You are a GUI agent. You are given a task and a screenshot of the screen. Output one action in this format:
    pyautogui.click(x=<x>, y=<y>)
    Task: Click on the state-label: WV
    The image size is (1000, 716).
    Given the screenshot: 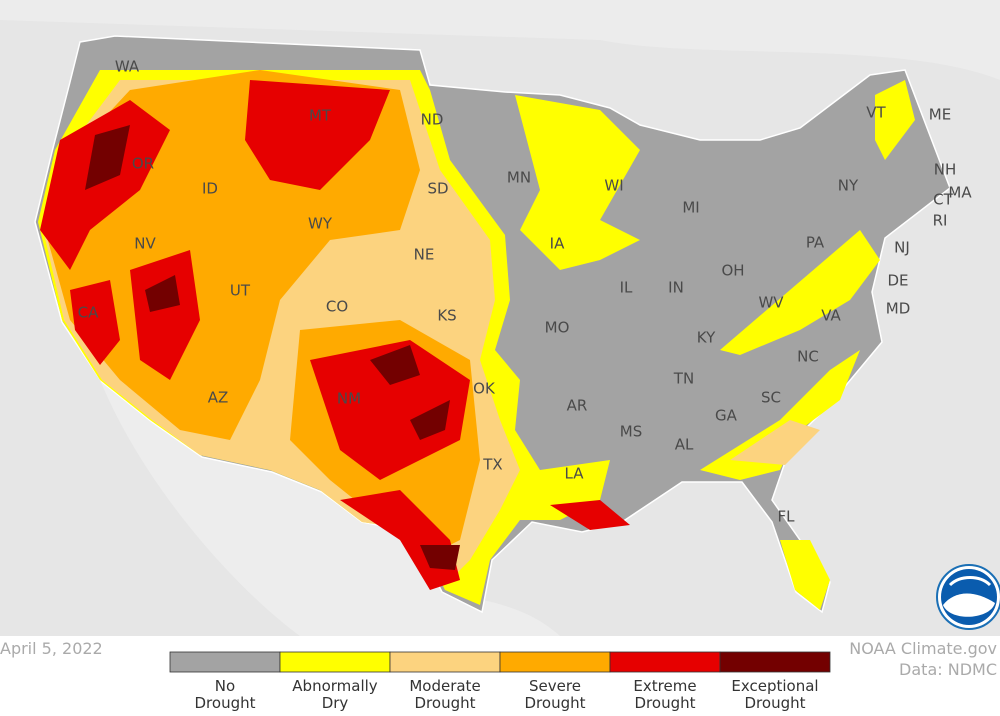 What is the action you would take?
    pyautogui.click(x=771, y=303)
    